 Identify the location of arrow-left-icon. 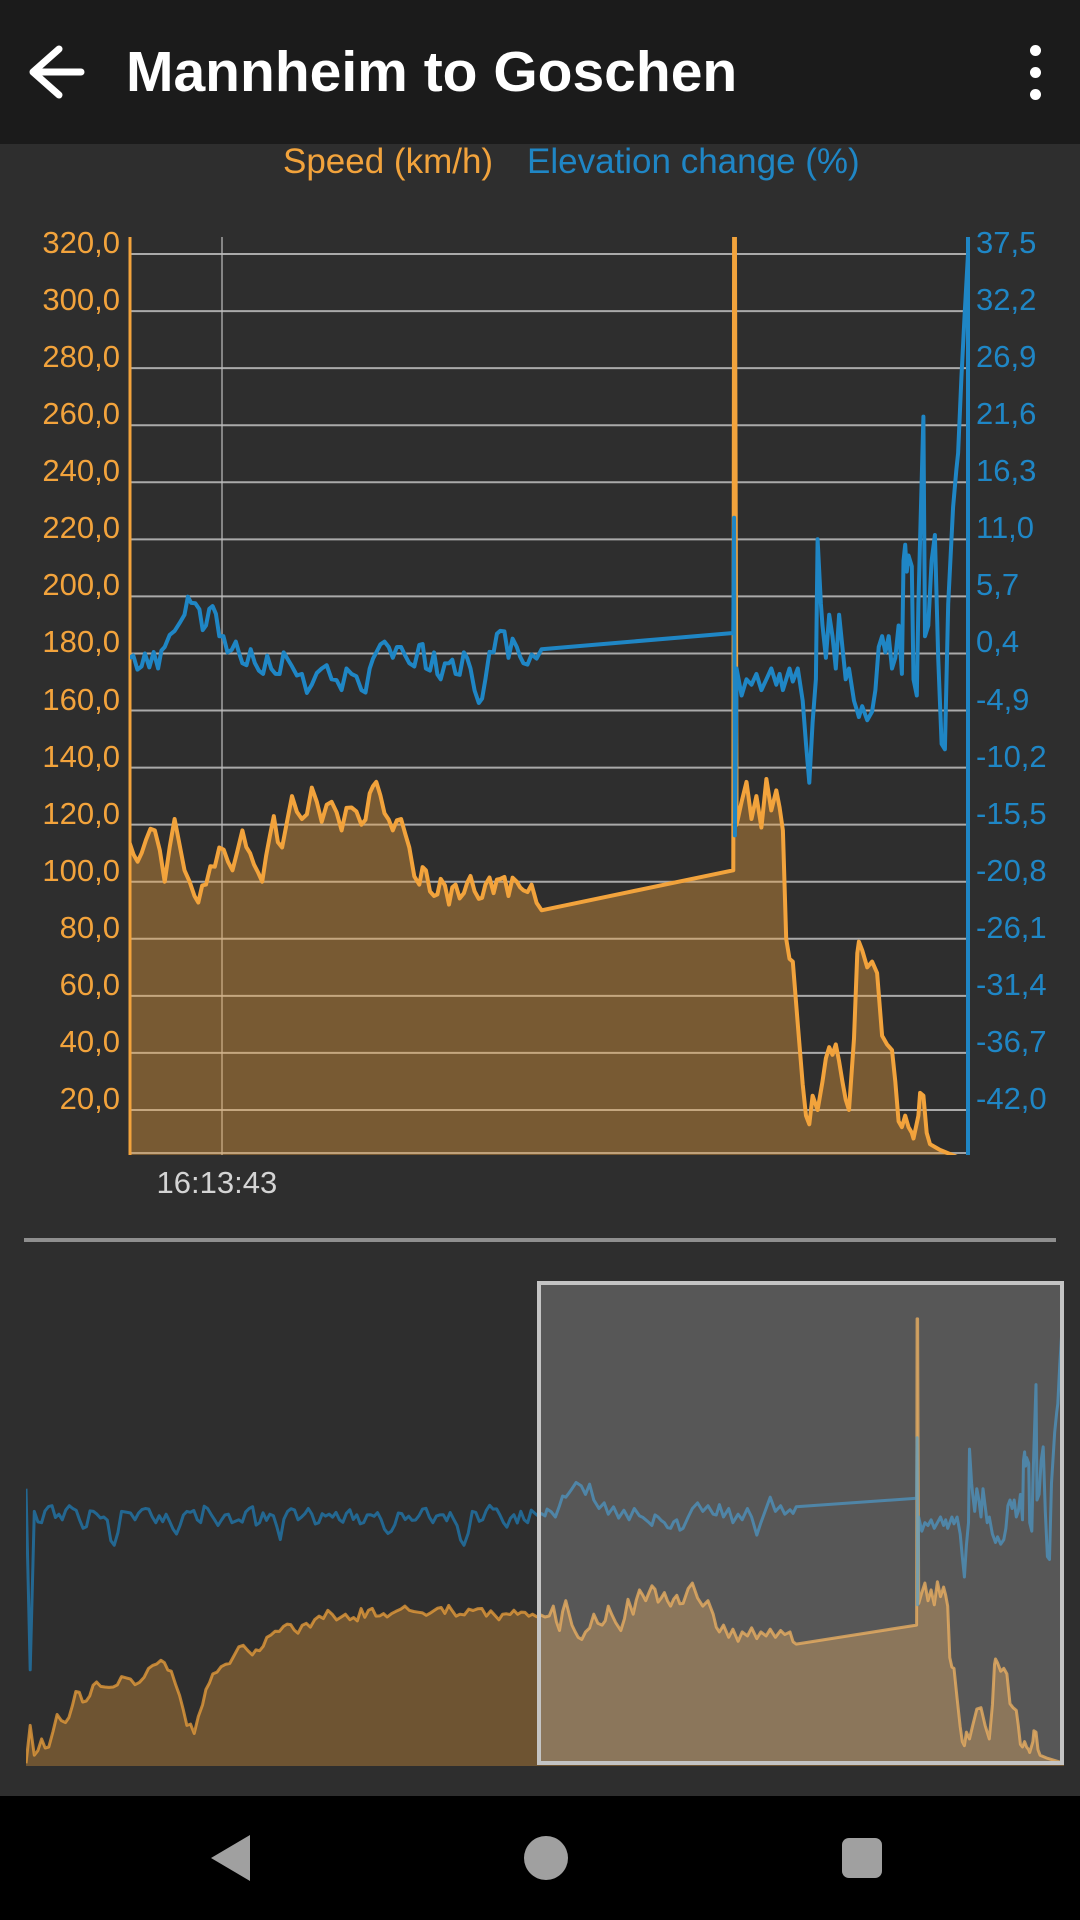
(57, 72).